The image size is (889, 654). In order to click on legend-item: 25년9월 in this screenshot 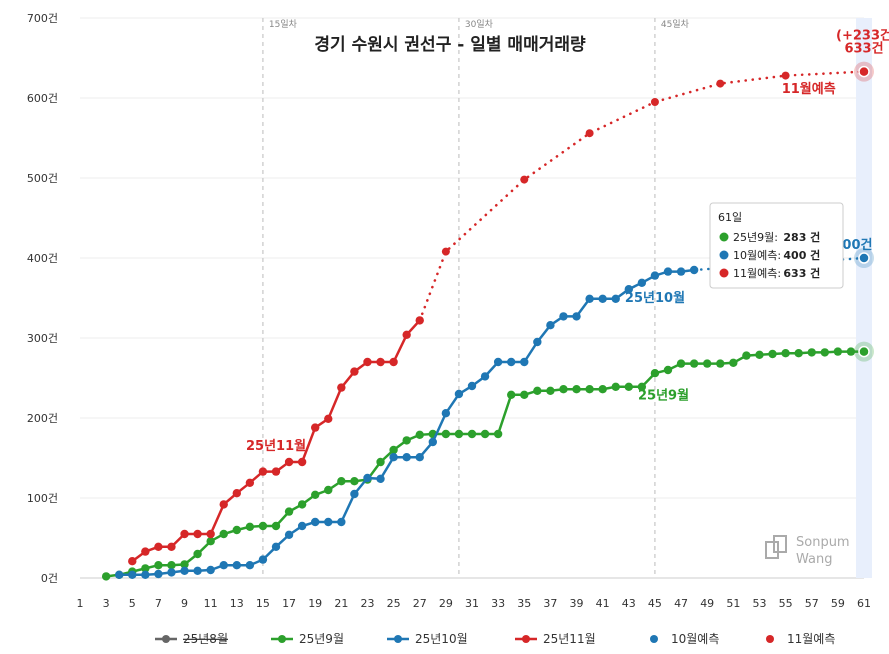, I will do `click(307, 639)`.